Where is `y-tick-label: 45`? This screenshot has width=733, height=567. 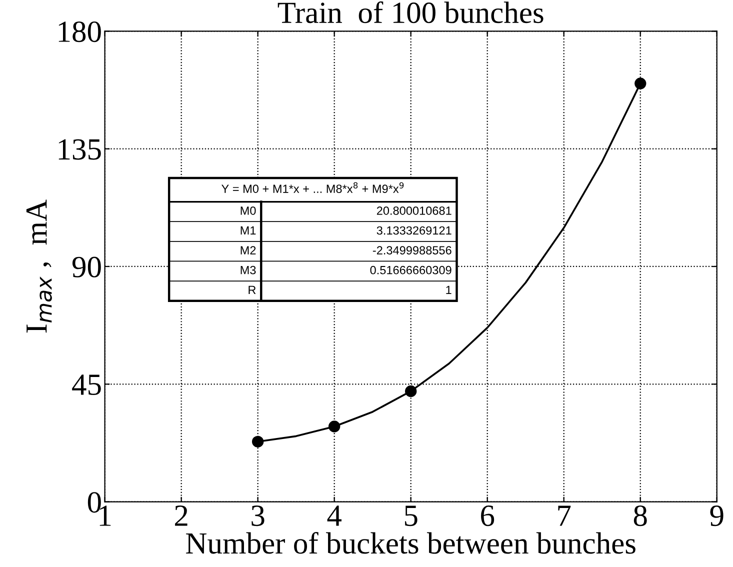
y-tick-label: 45 is located at coordinates (86, 385).